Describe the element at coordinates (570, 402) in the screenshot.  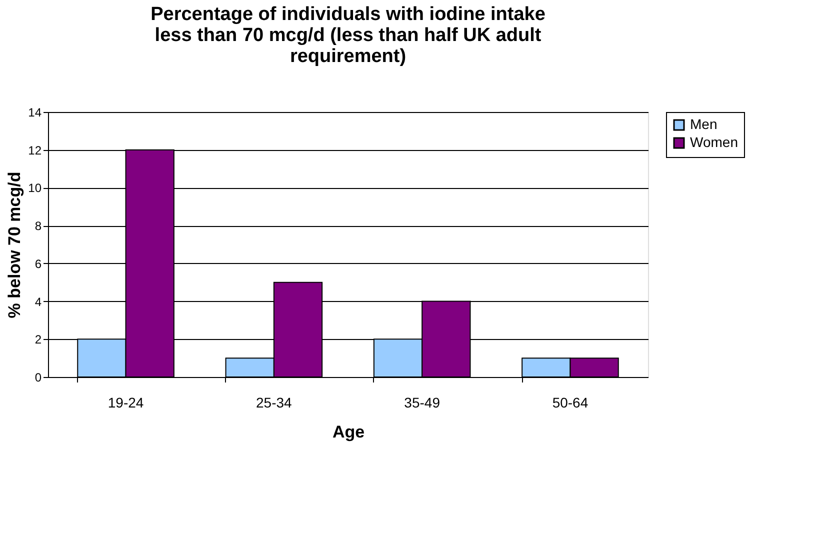
I see `x-tick-label: 50-64` at that location.